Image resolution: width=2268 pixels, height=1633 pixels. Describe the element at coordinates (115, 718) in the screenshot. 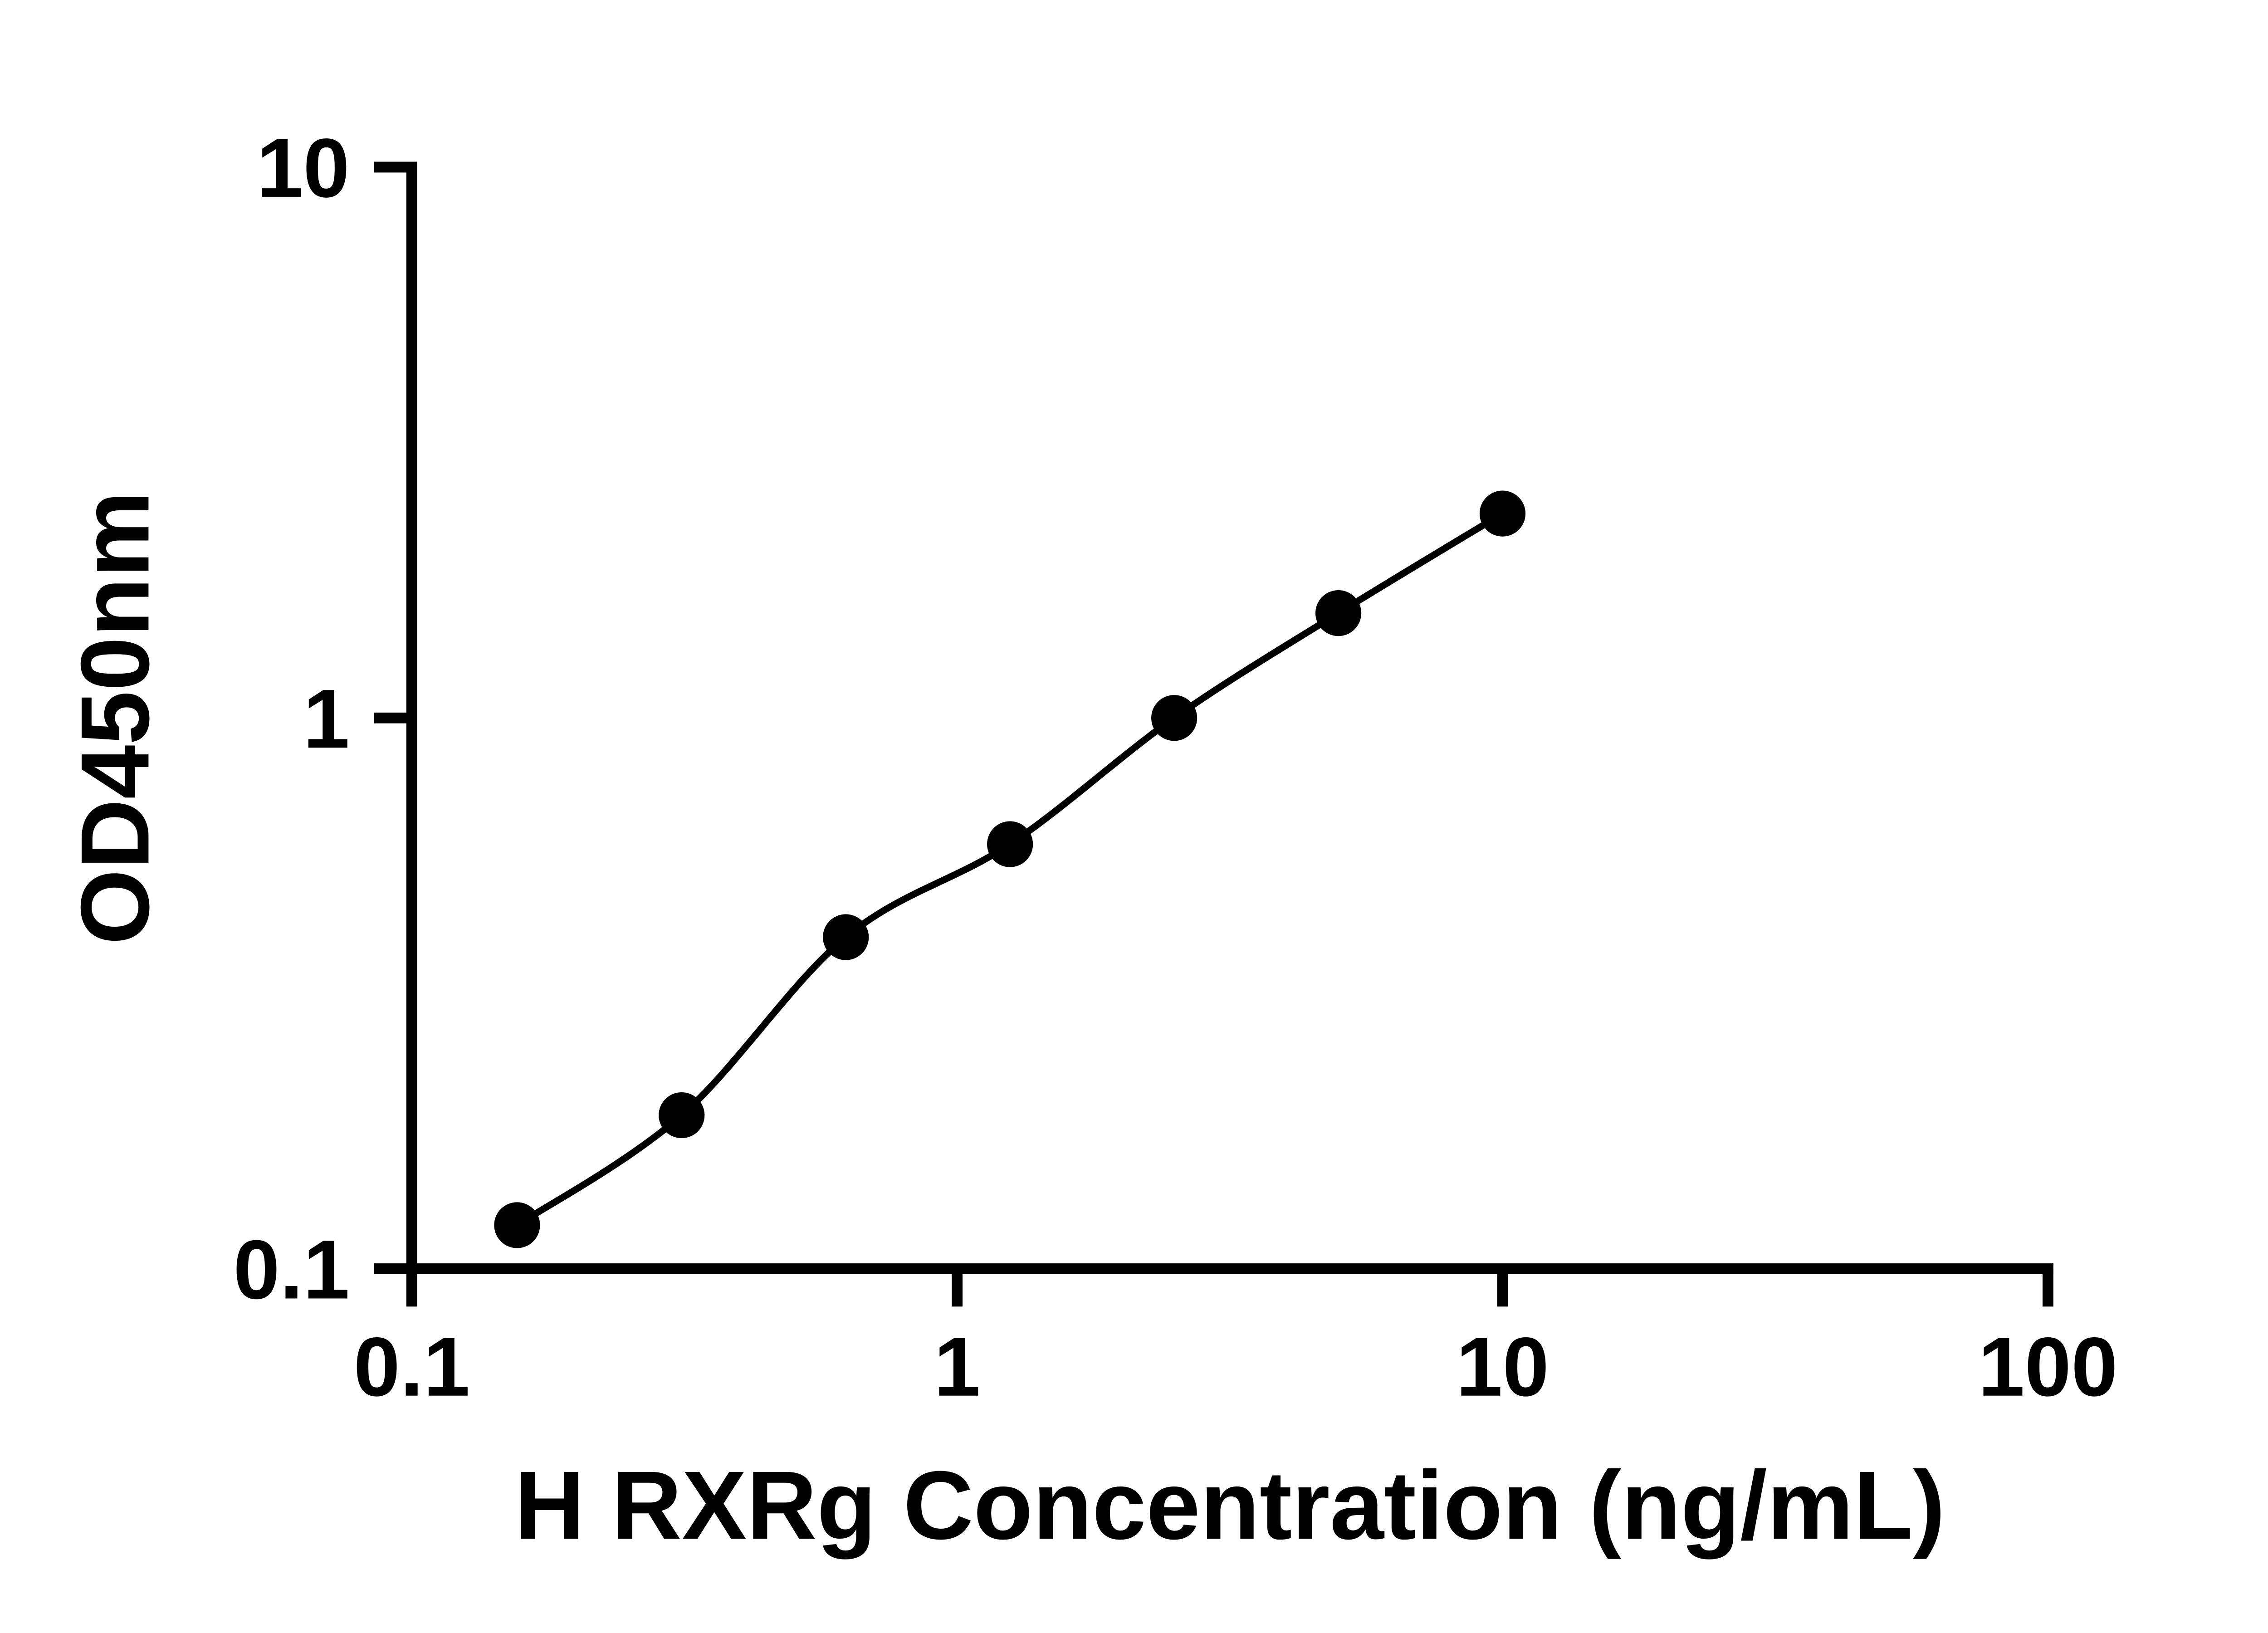

I see `y-axis-title: OD450nm` at that location.